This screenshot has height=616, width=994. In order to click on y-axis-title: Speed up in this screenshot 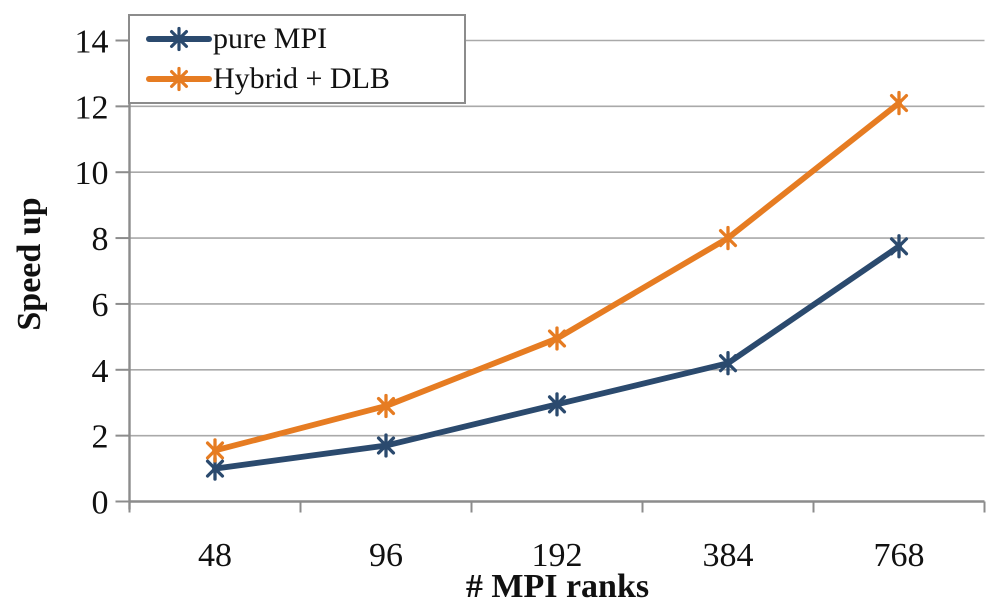, I will do `click(29, 264)`.